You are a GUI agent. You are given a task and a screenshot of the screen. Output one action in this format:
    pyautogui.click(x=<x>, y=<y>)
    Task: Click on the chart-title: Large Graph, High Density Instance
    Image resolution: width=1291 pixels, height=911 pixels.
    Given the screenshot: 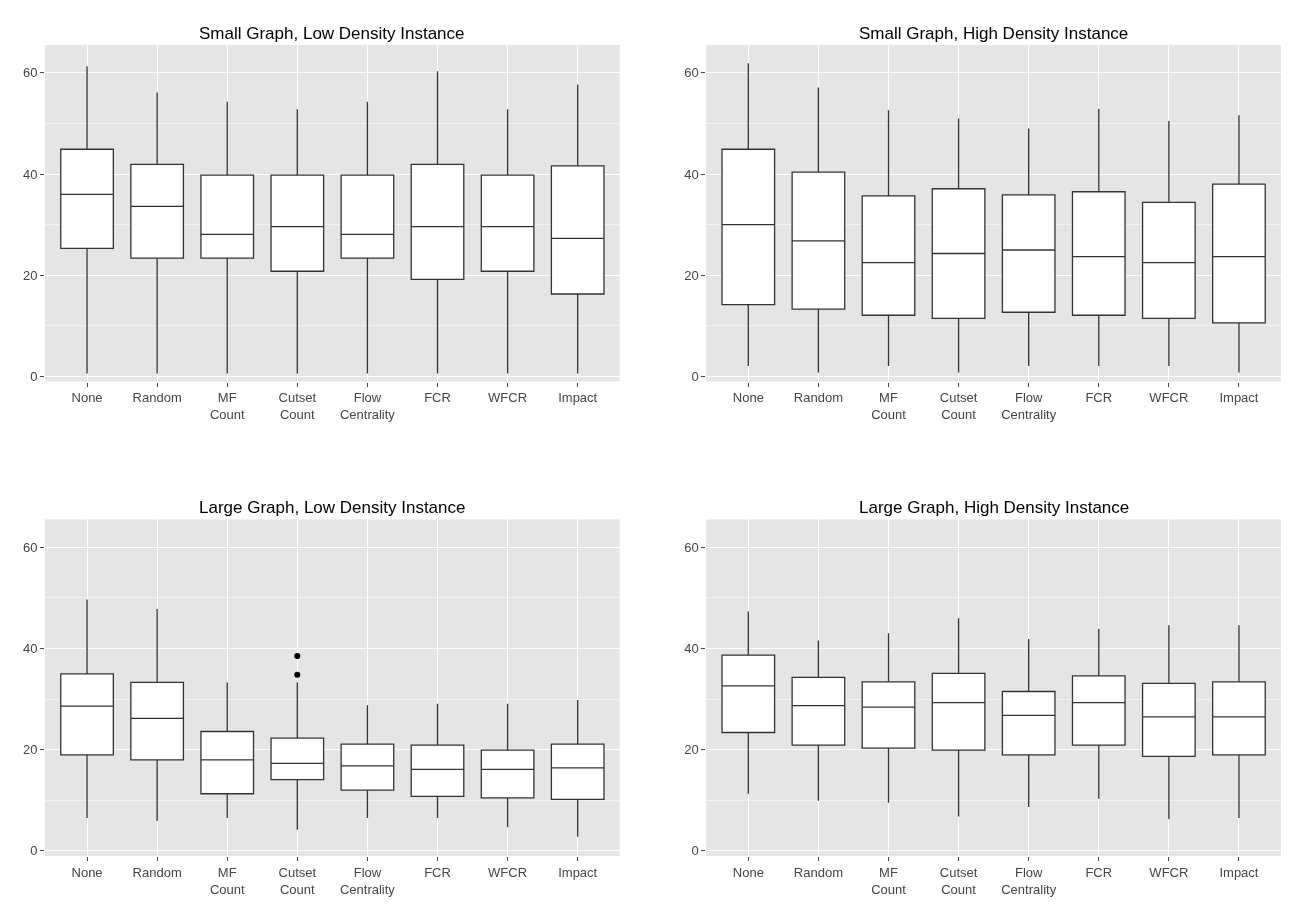 What is the action you would take?
    pyautogui.click(x=994, y=507)
    